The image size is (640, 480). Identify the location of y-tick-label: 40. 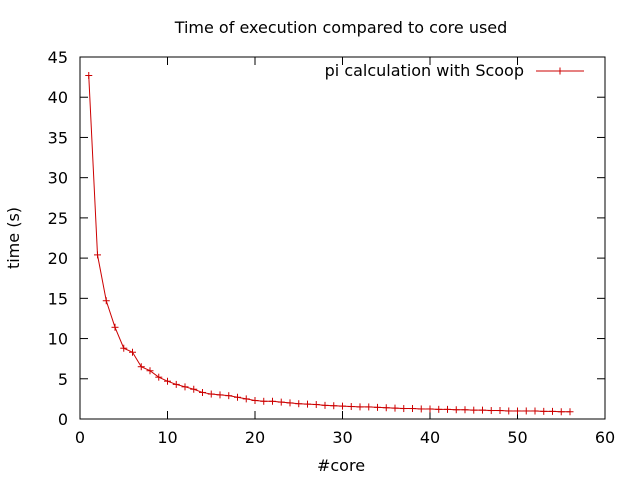
(58, 97).